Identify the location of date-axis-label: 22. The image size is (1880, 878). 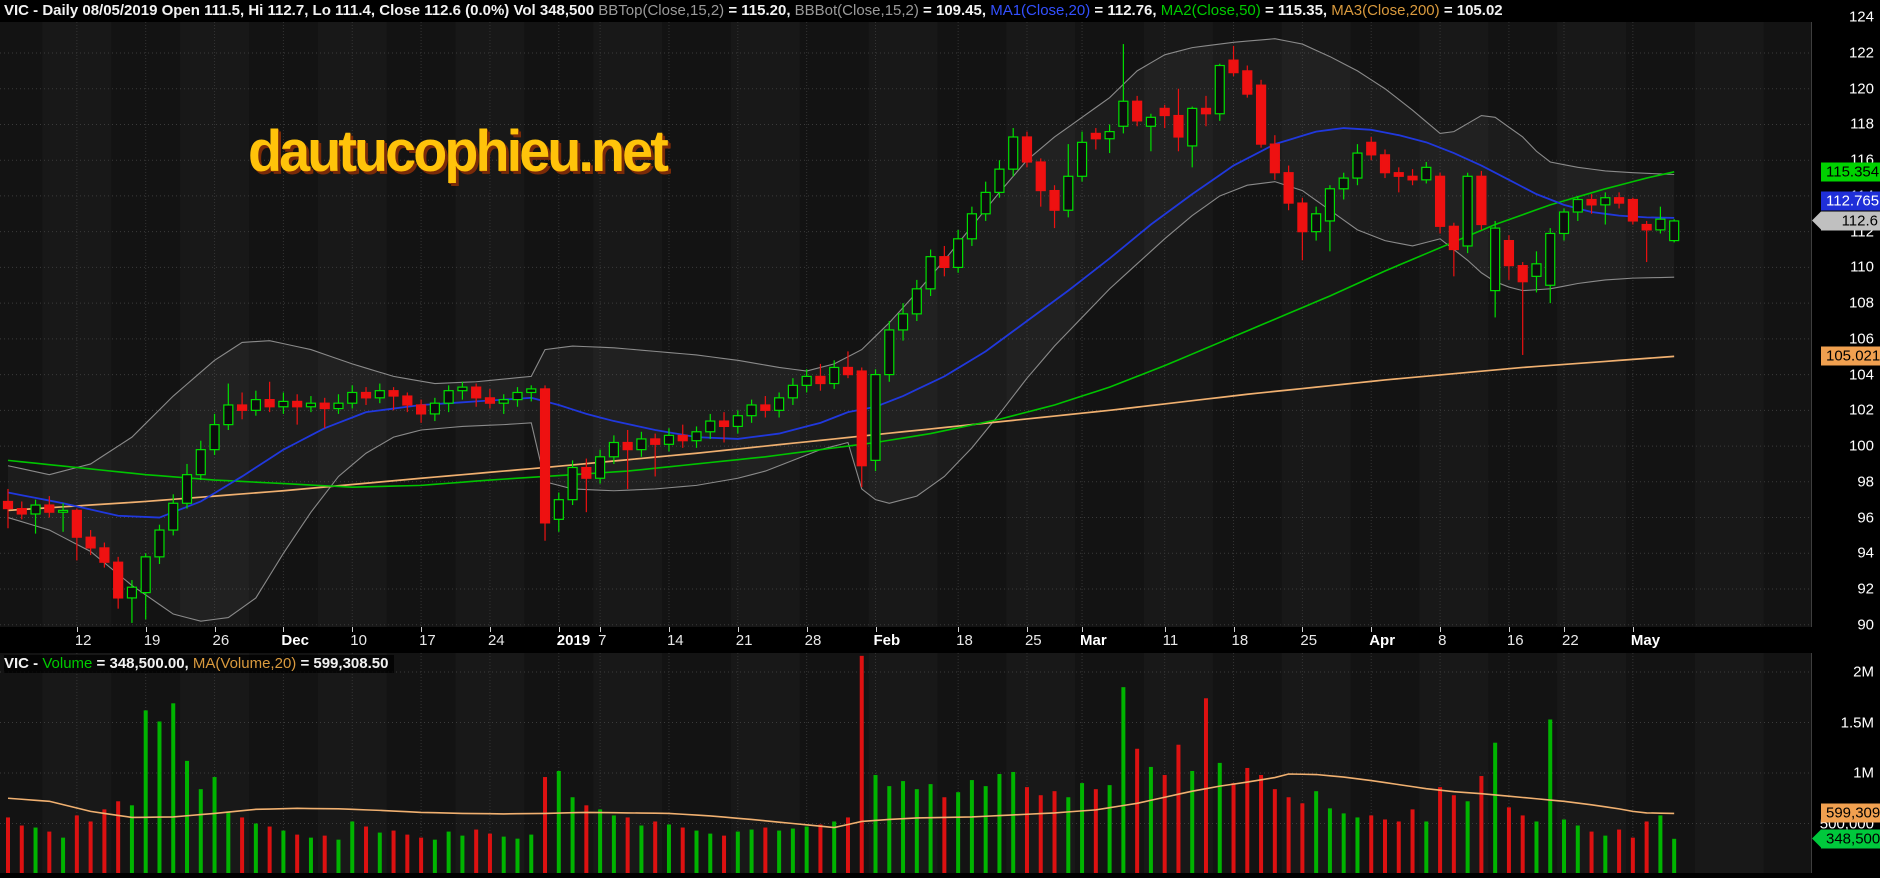
(1570, 640).